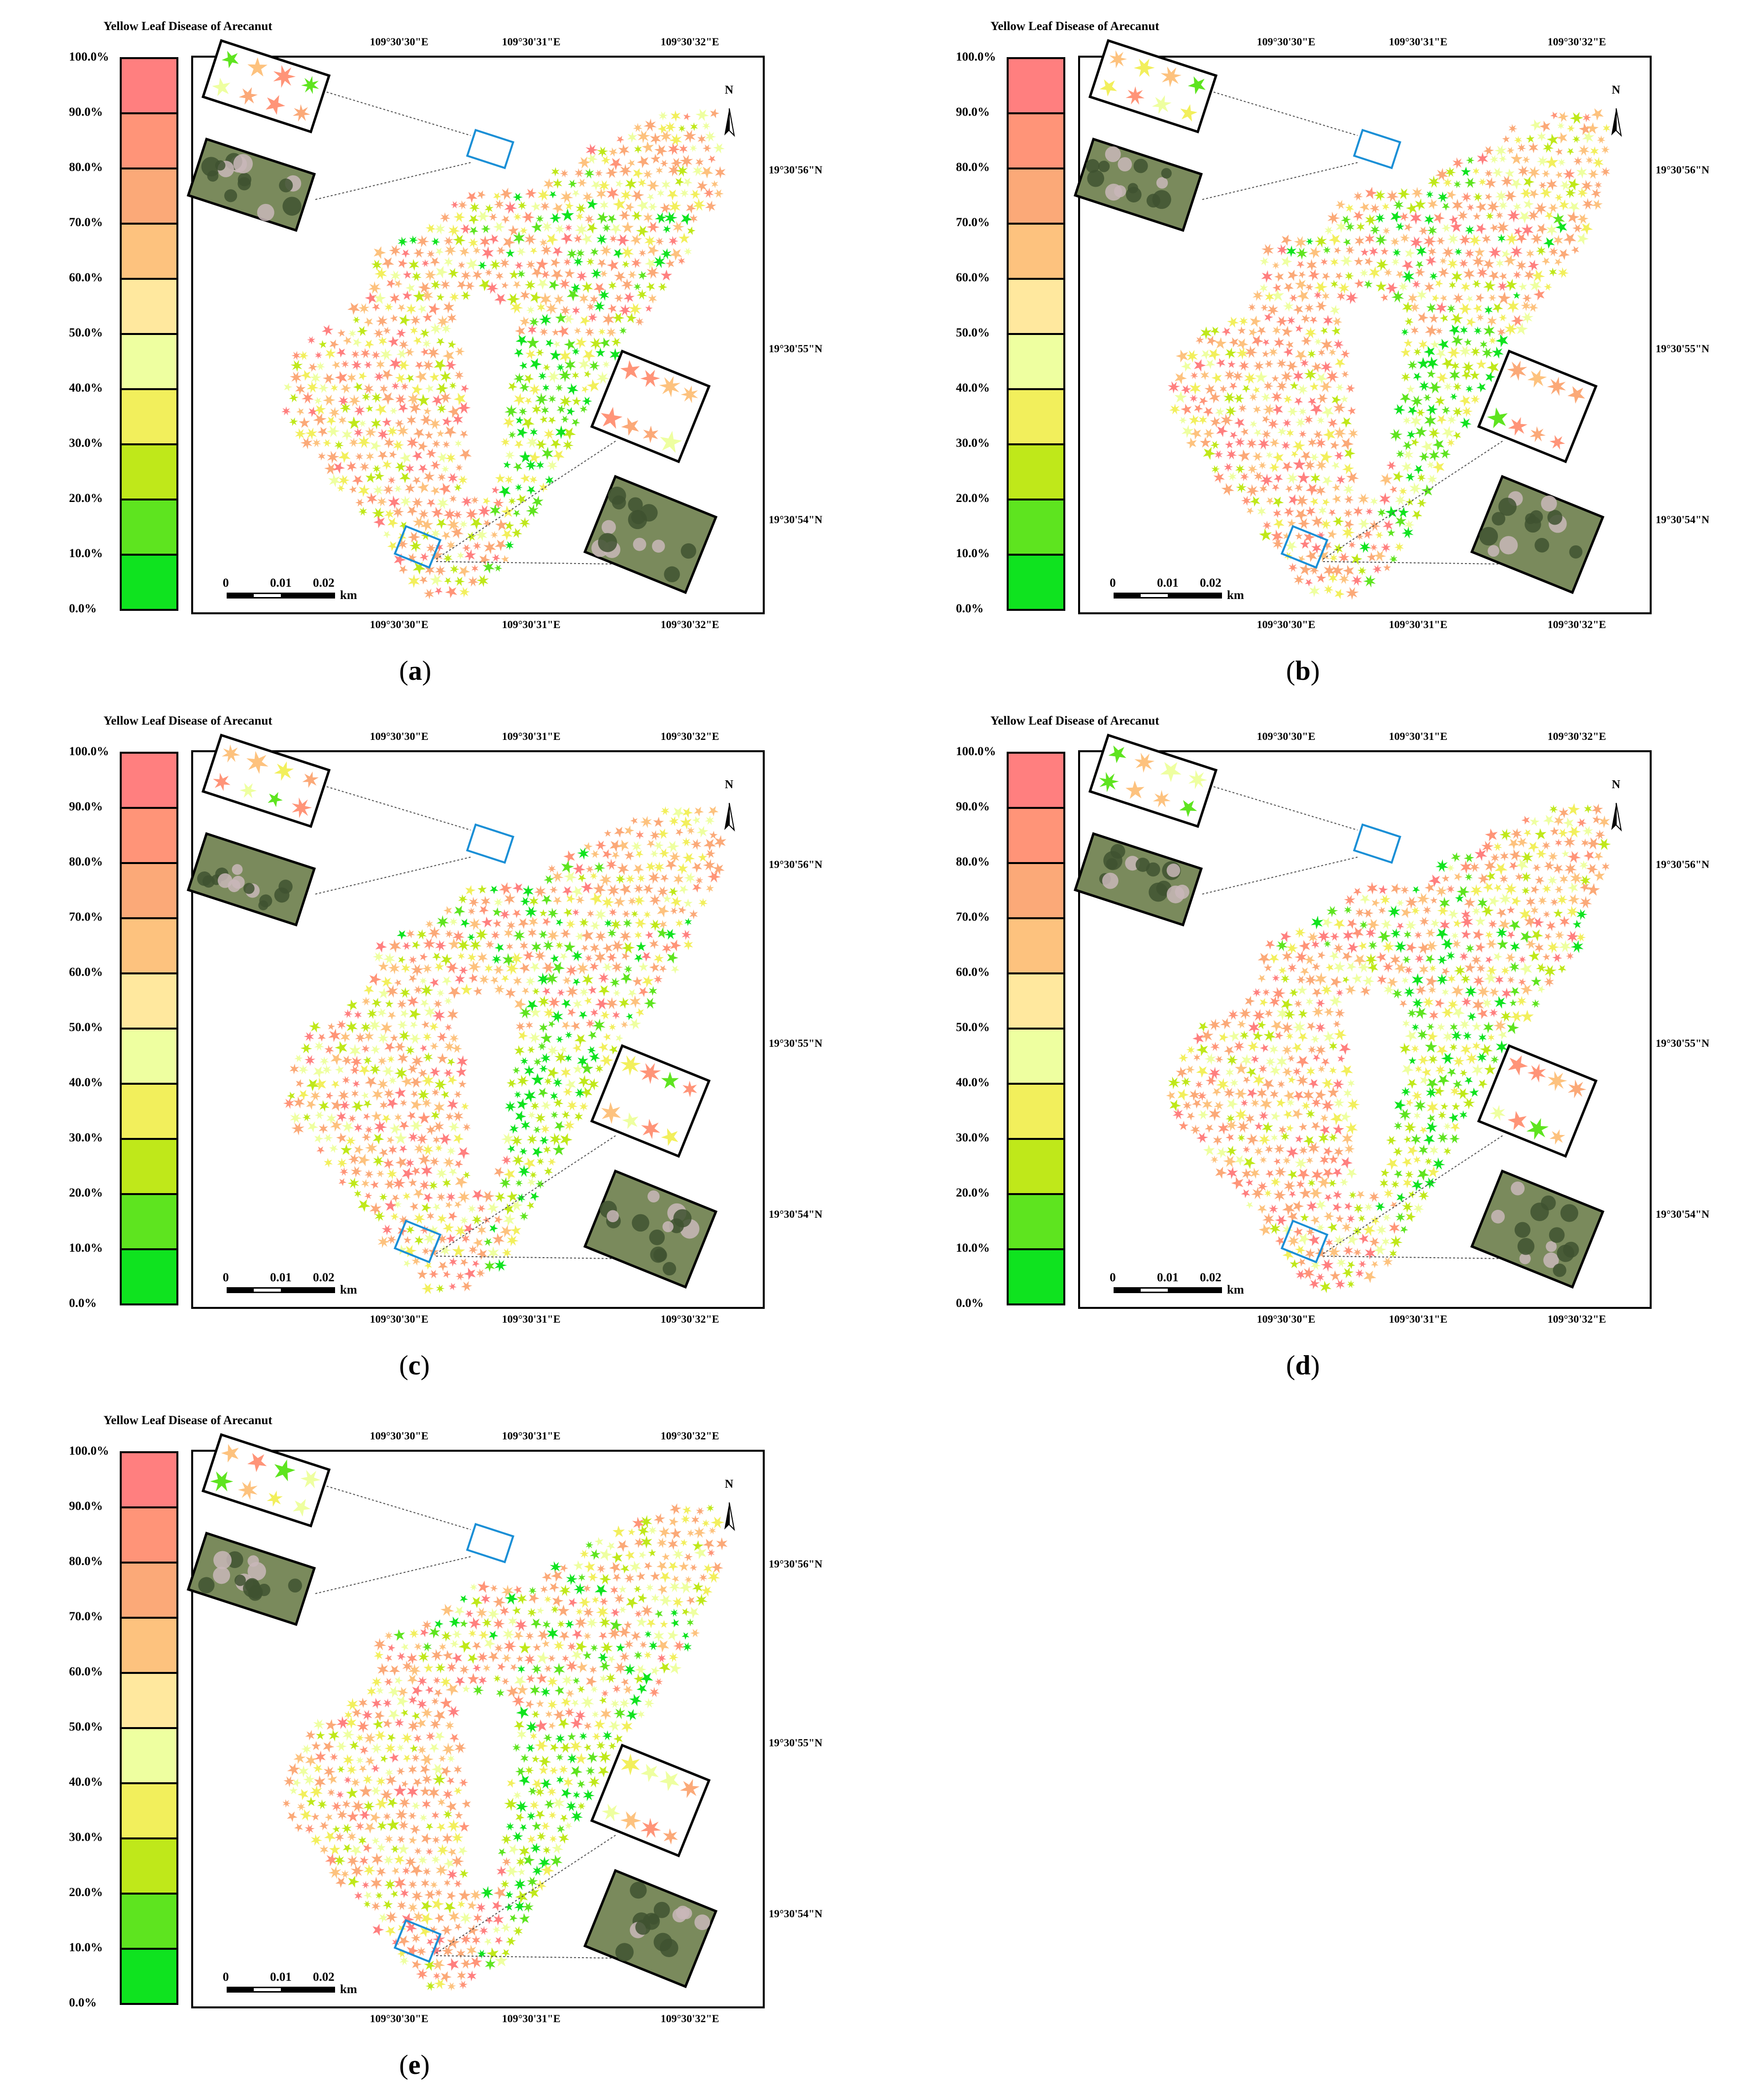 The image size is (1764, 2100). I want to click on legend-tick-10: 0.0%, so click(83, 2002).